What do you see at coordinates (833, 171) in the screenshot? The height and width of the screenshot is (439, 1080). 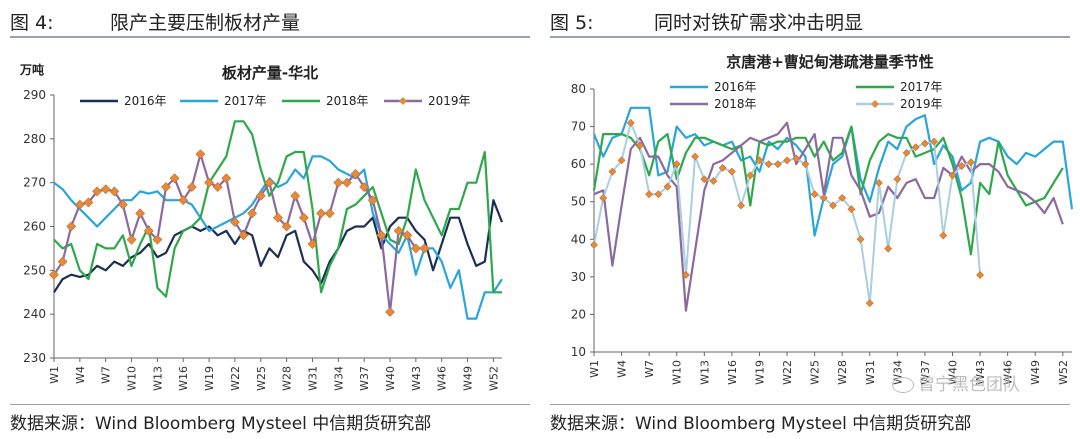 I see `series-line-2016` at bounding box center [833, 171].